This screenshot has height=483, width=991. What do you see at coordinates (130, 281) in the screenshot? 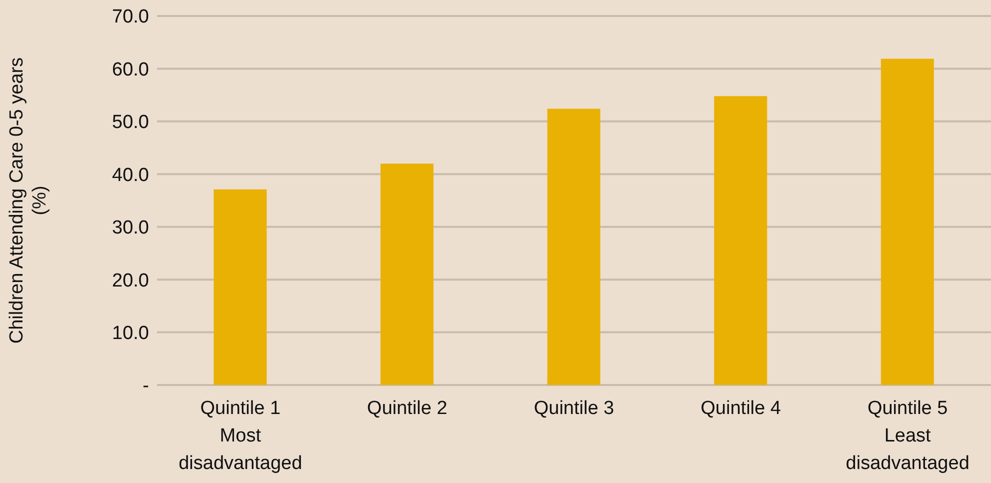
I see `y-tick-label: 20.0` at bounding box center [130, 281].